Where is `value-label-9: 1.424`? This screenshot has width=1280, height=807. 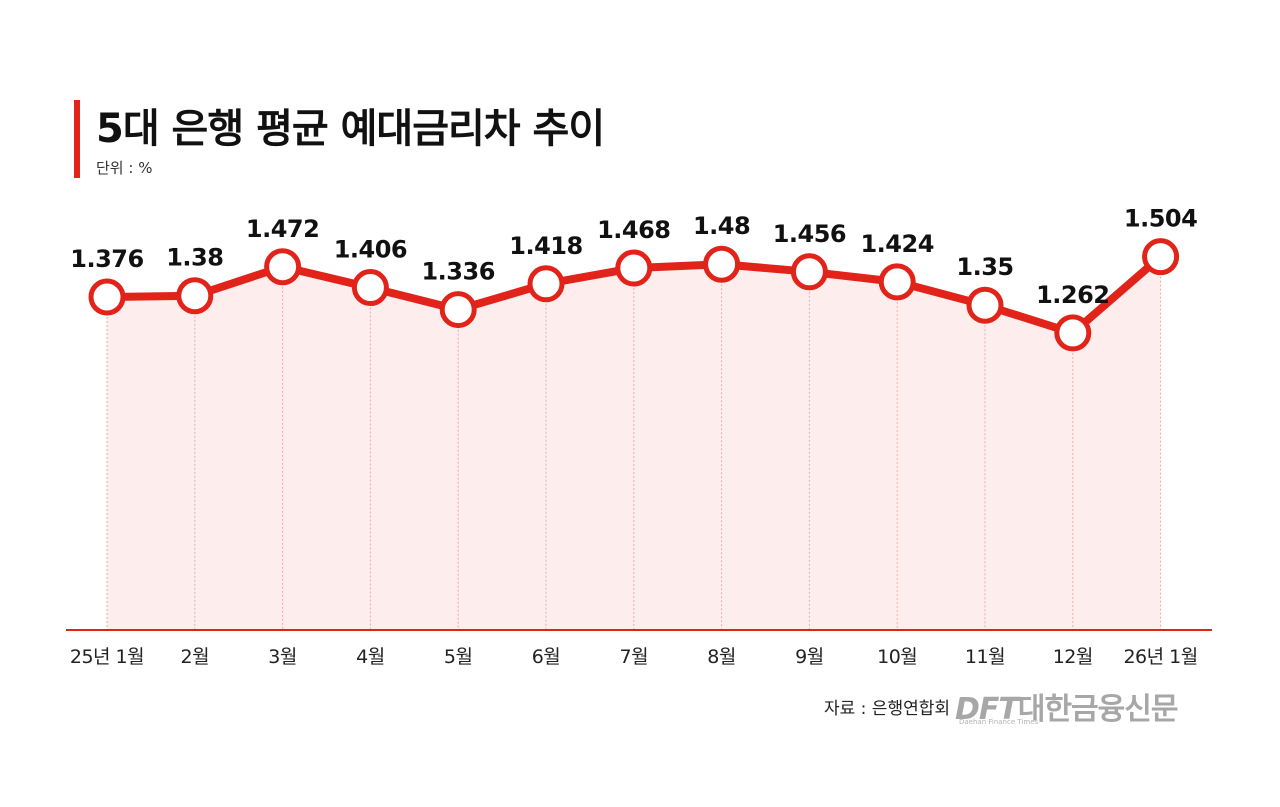
value-label-9: 1.424 is located at coordinates (896, 244).